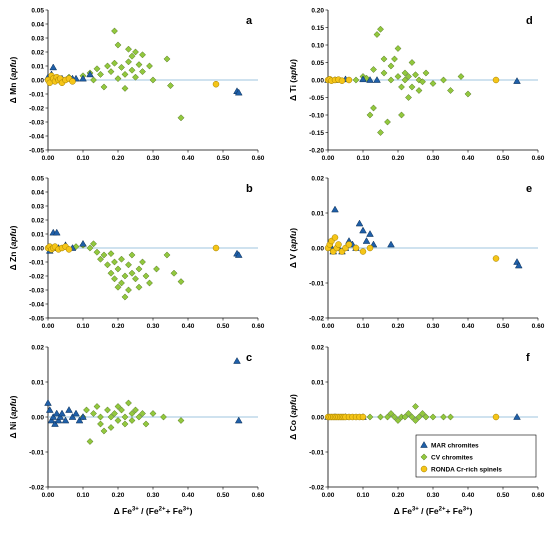 The height and width of the screenshot is (536, 550). I want to click on y-axis-label: Δ V (apfu), so click(293, 248).